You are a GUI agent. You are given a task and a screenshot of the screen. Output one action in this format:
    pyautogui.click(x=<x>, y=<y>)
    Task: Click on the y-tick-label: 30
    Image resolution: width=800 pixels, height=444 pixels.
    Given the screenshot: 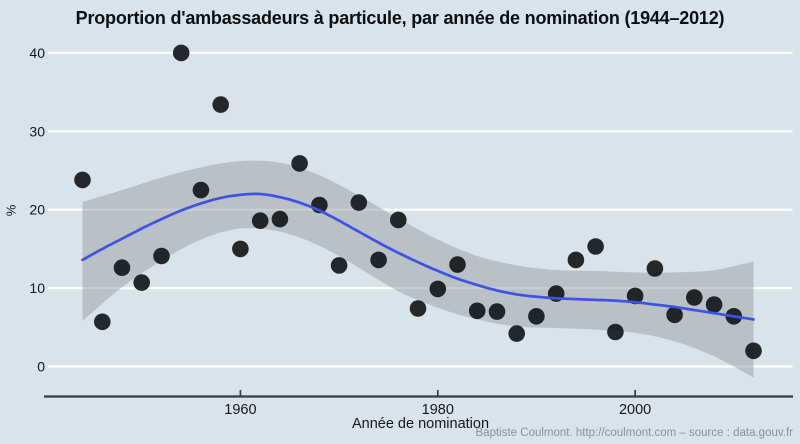 What is the action you would take?
    pyautogui.click(x=37, y=131)
    